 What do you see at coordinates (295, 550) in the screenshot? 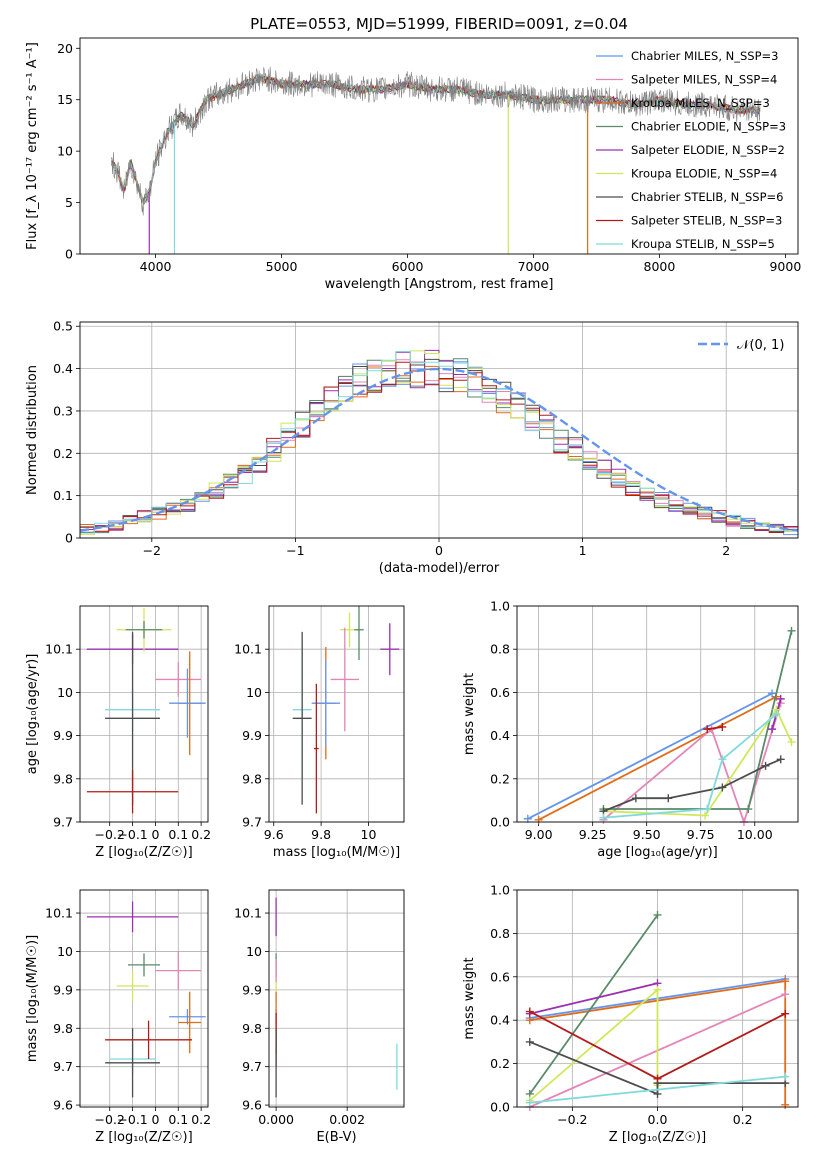
I see `x-tick-label: −1` at bounding box center [295, 550].